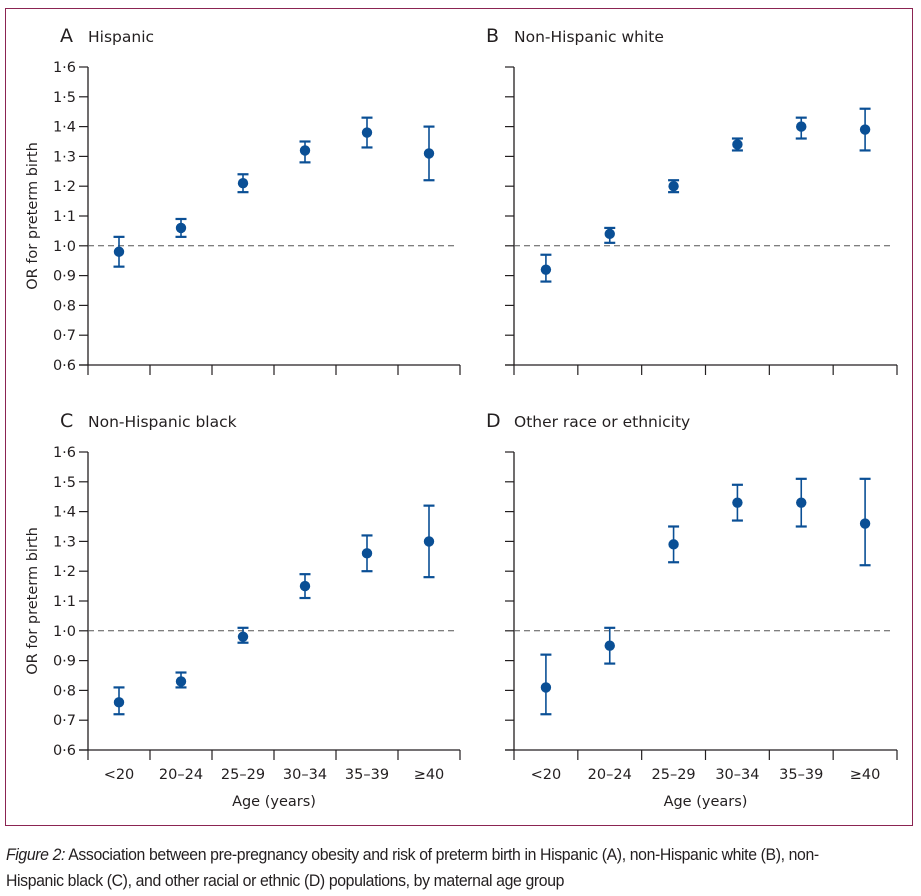 The width and height of the screenshot is (921, 896). Describe the element at coordinates (493, 421) in the screenshot. I see `panel-letter: D` at that location.